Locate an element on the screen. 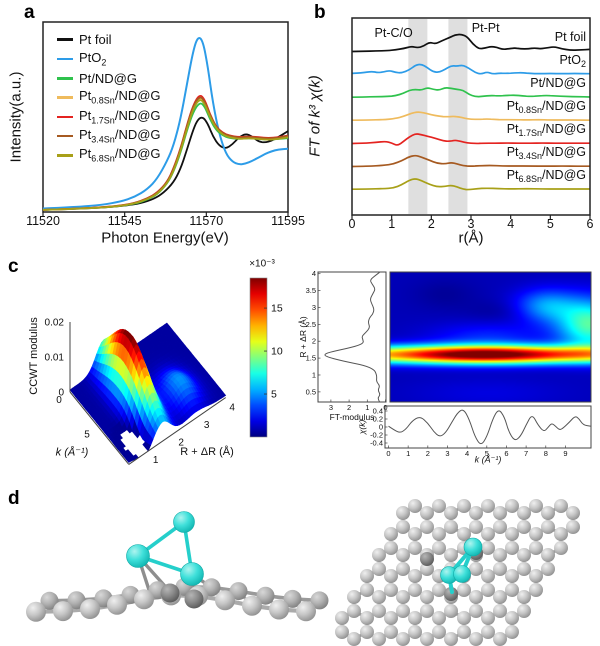  curve-label-pto2: PtO2 is located at coordinates (572, 61).